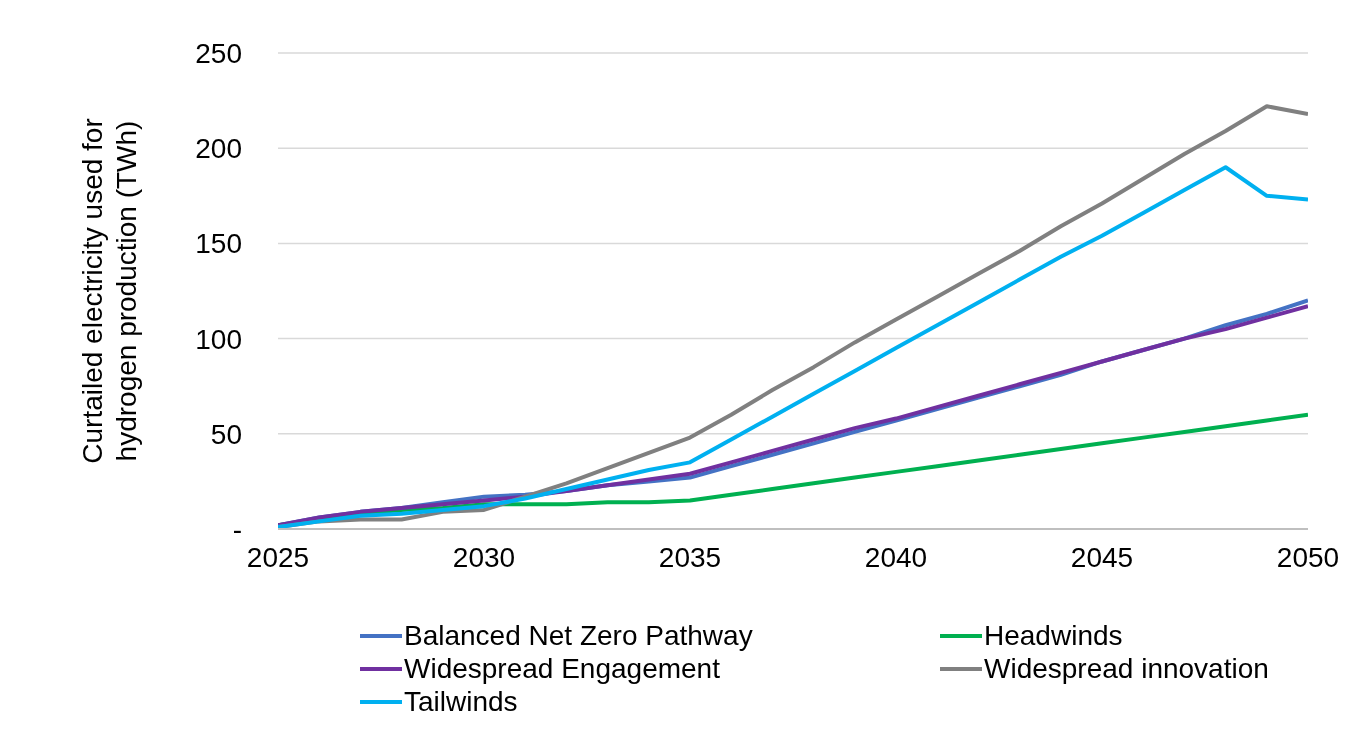  What do you see at coordinates (562, 668) in the screenshot?
I see `legend-label: Widespread Engagement` at bounding box center [562, 668].